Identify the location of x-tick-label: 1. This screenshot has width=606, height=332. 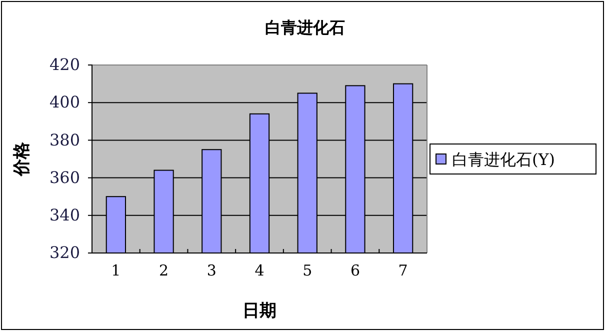
(116, 271).